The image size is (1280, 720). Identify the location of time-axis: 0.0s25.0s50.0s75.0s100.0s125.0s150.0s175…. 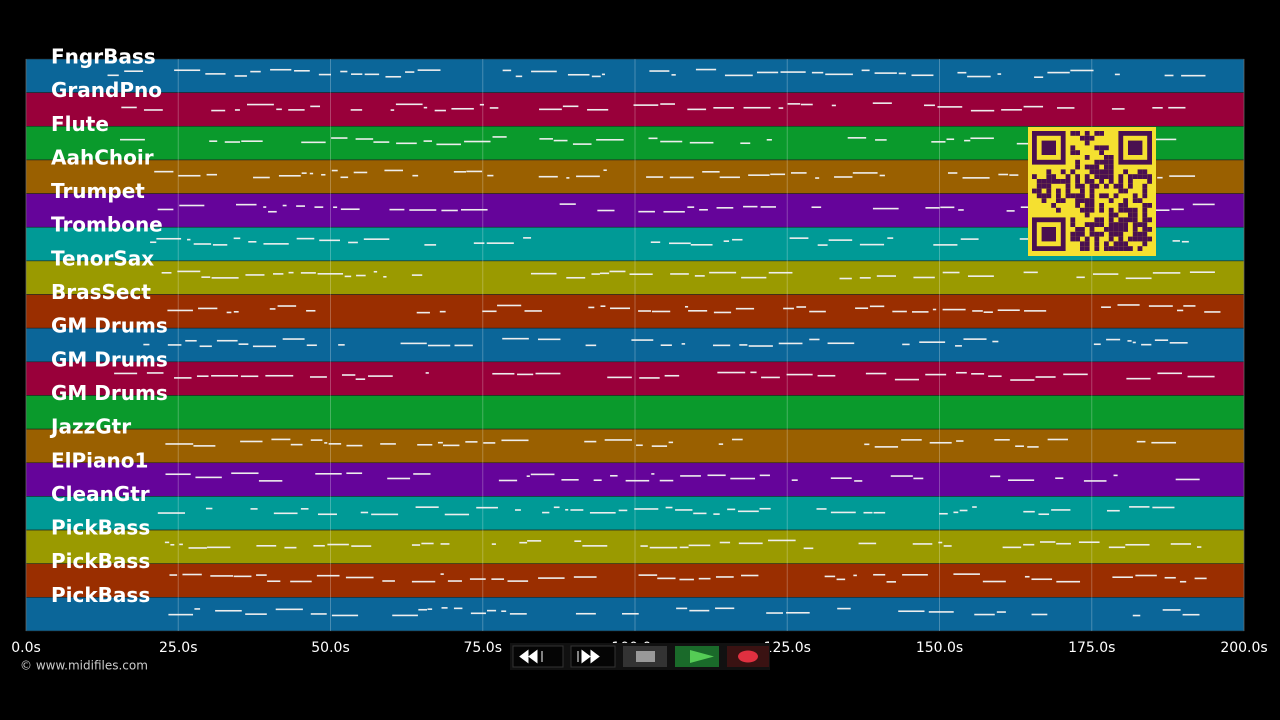
(639, 648).